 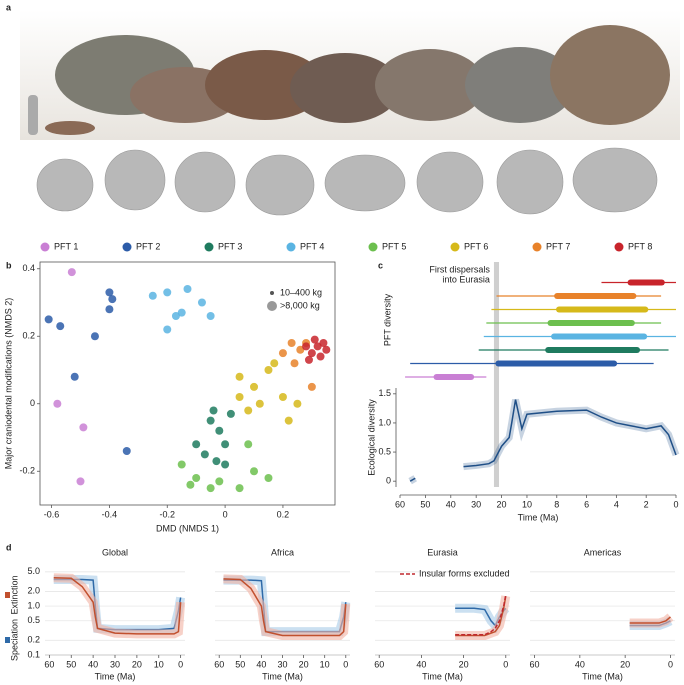 What do you see at coordinates (14, 640) in the screenshot?
I see `y-axis-label: Speciation` at bounding box center [14, 640].